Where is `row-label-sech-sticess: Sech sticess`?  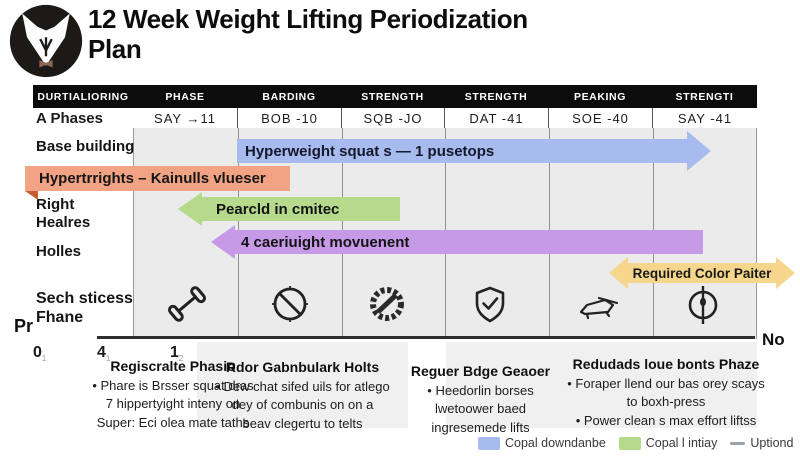 row-label-sech-sticess: Sech sticess is located at coordinates (84, 298).